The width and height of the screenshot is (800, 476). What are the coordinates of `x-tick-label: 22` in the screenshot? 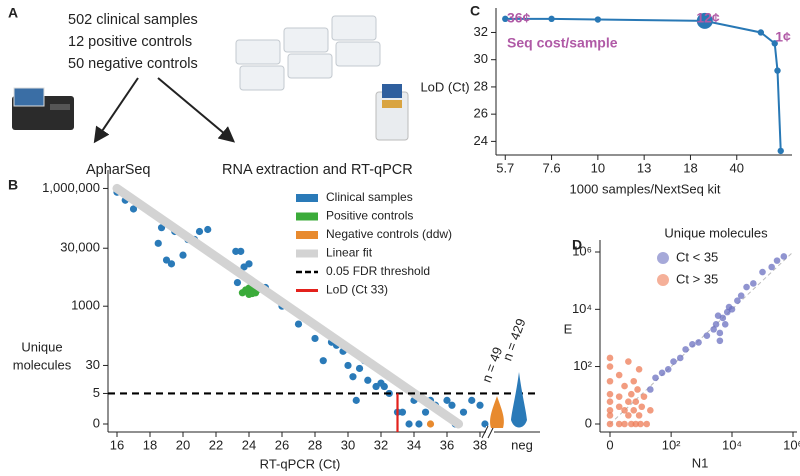 It's located at (216, 444).